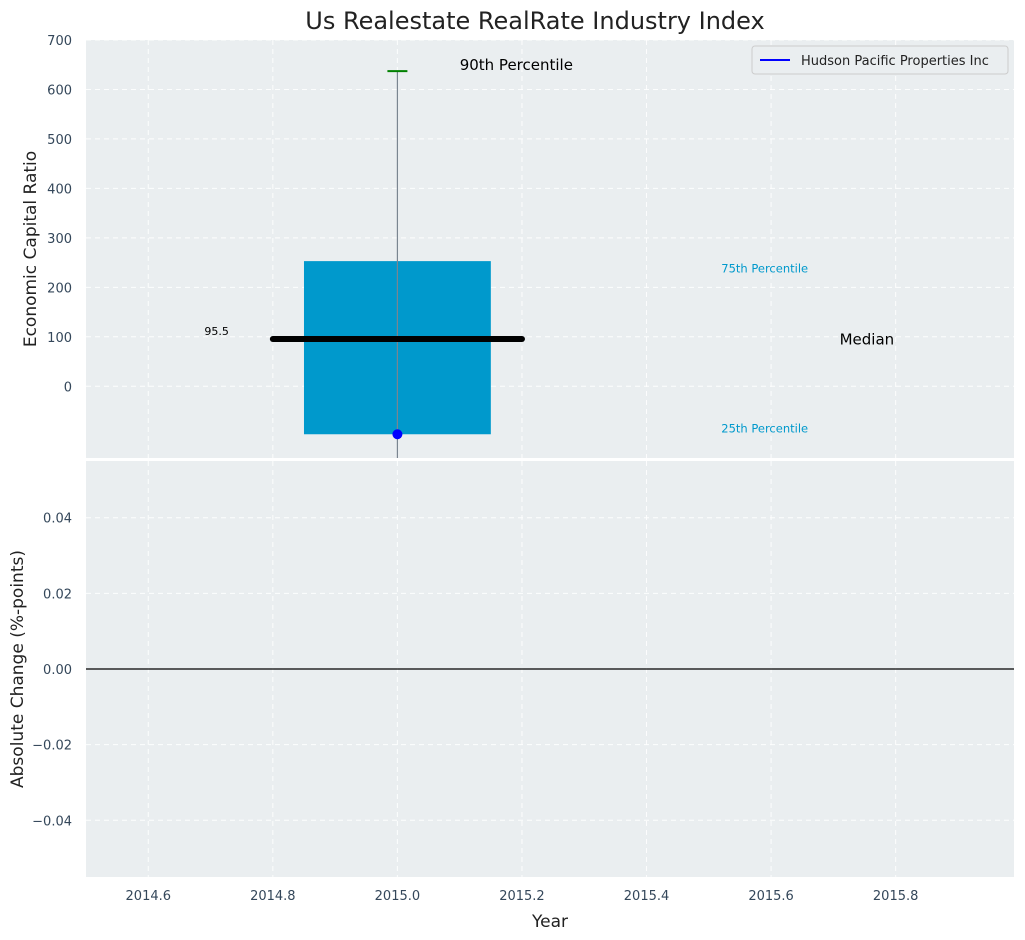  What do you see at coordinates (764, 269) in the screenshot?
I see `annotation-p75: 75th Percentile` at bounding box center [764, 269].